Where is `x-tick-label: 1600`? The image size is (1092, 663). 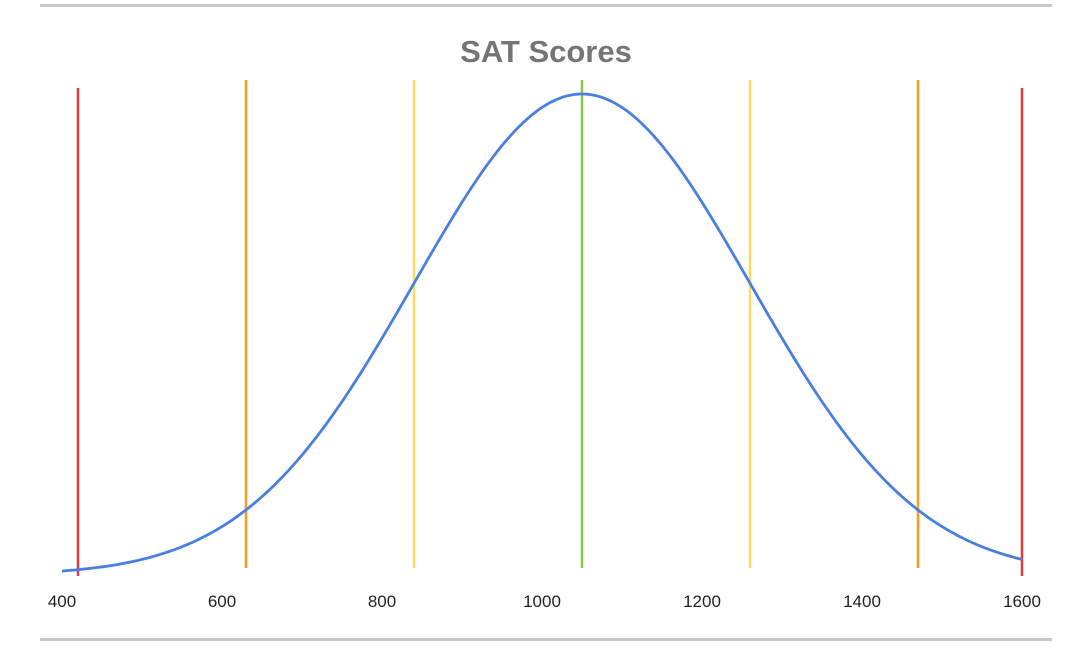
x-tick-label: 1600 is located at coordinates (1022, 601).